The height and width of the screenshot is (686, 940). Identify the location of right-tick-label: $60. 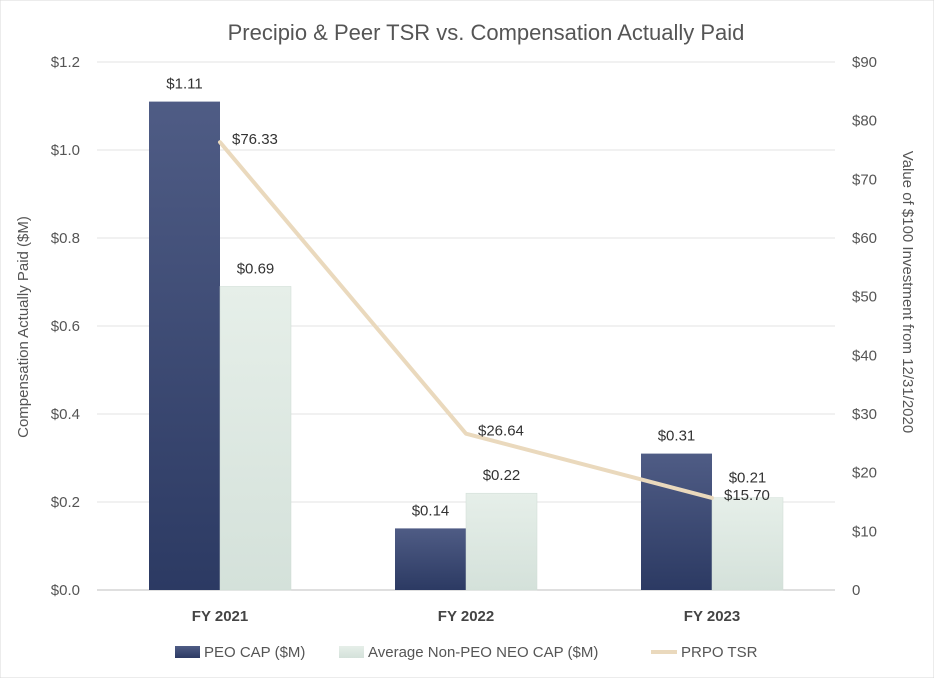
(864, 238).